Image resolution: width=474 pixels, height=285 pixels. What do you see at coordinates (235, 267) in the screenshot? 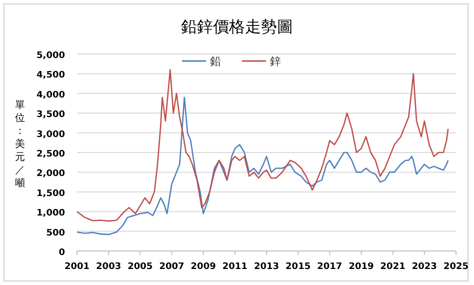
I see `x-tick-label: 2011` at bounding box center [235, 267].